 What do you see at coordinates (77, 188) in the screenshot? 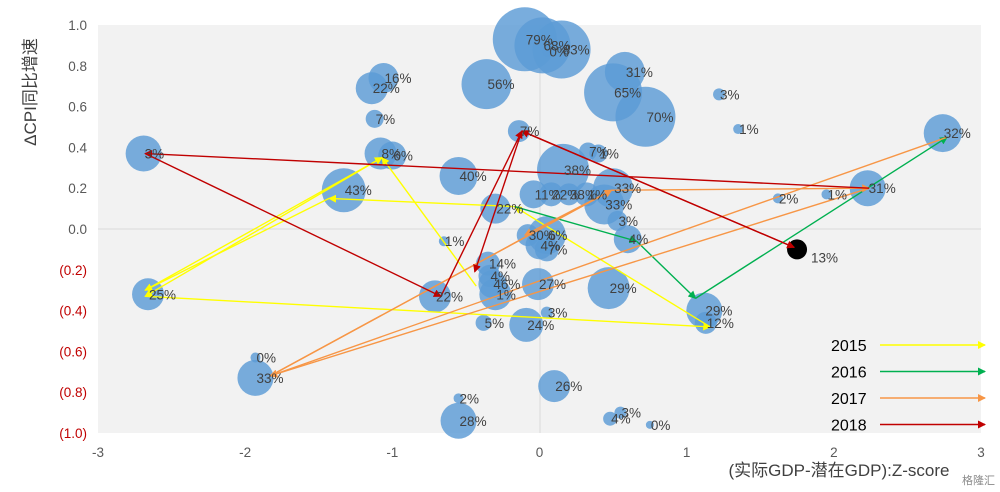
I see `y-tick-label: 0.2` at bounding box center [77, 188].